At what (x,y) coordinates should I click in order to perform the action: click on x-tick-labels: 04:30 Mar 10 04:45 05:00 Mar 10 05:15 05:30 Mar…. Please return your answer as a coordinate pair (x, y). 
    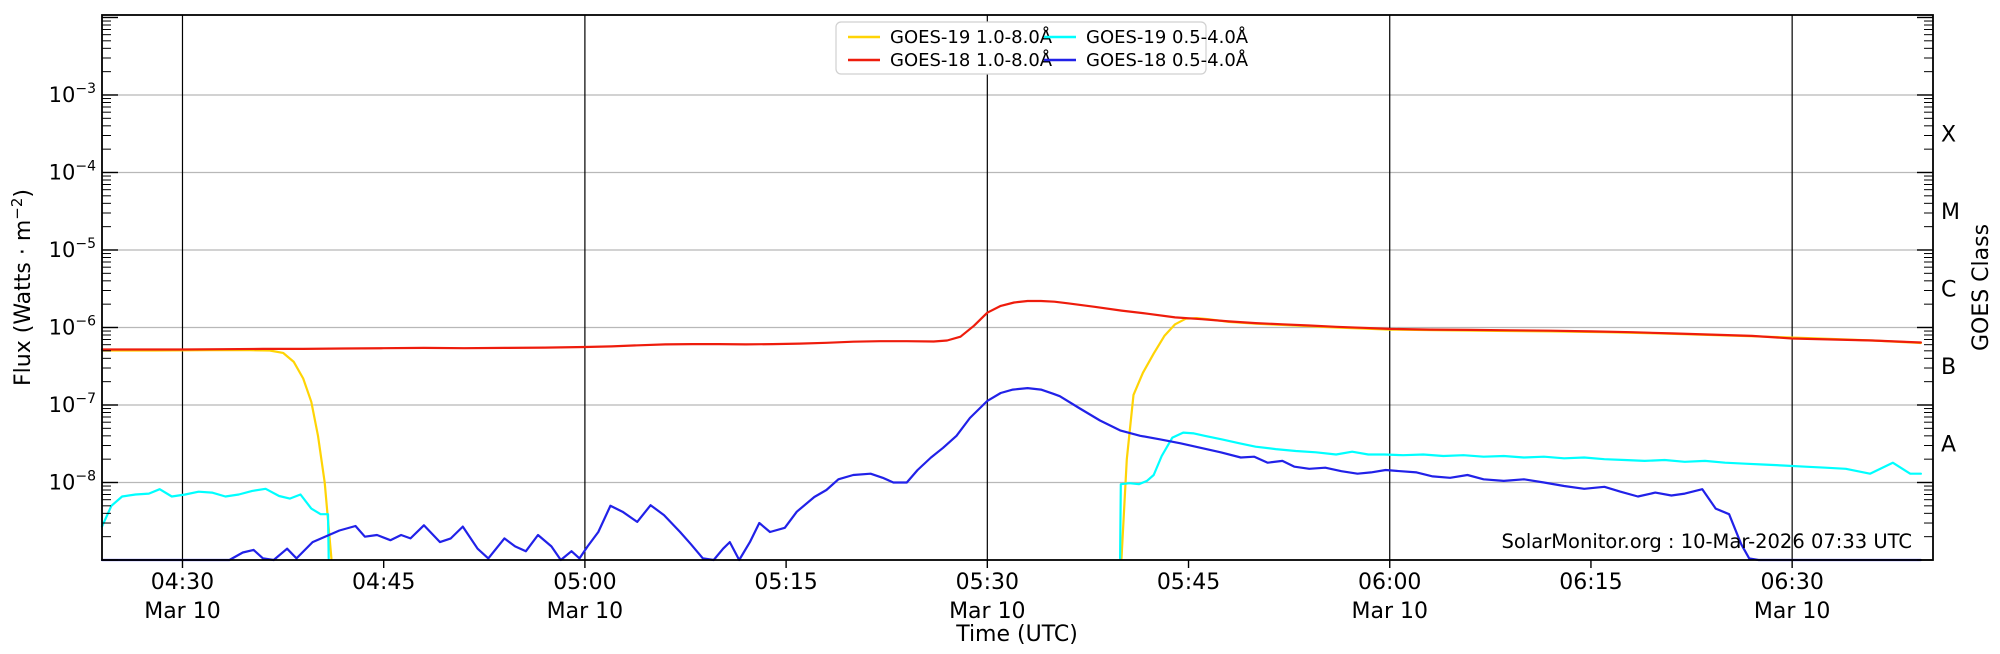
    Looking at the image, I should click on (987, 597).